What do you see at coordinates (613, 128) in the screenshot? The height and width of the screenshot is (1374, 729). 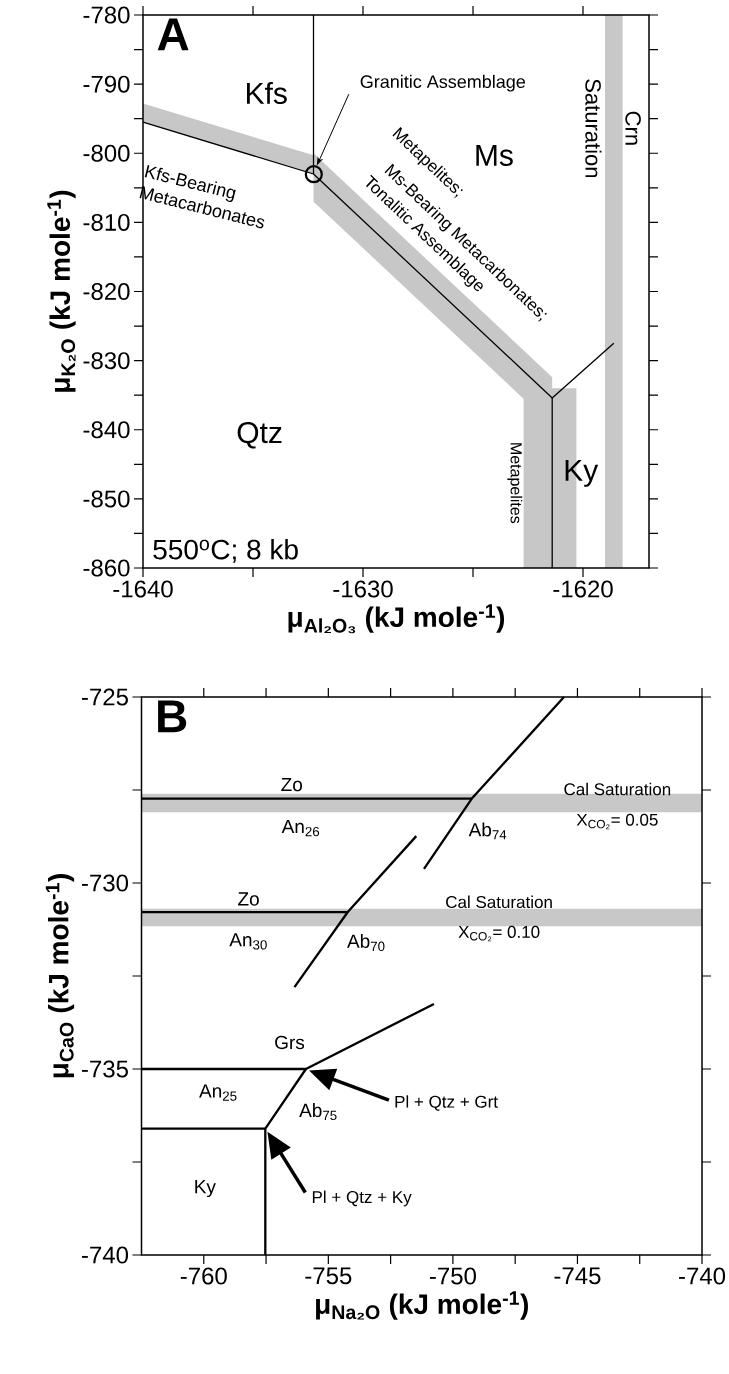 I see `annotation: Crn Saturation` at bounding box center [613, 128].